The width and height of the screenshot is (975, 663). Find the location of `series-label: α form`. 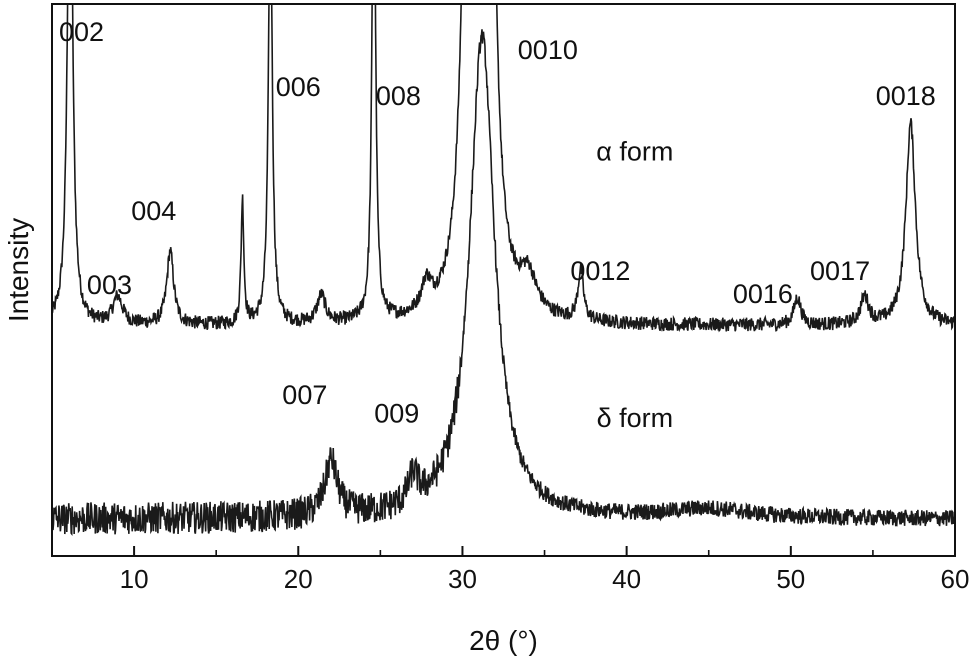

series-label: α form is located at coordinates (634, 151).